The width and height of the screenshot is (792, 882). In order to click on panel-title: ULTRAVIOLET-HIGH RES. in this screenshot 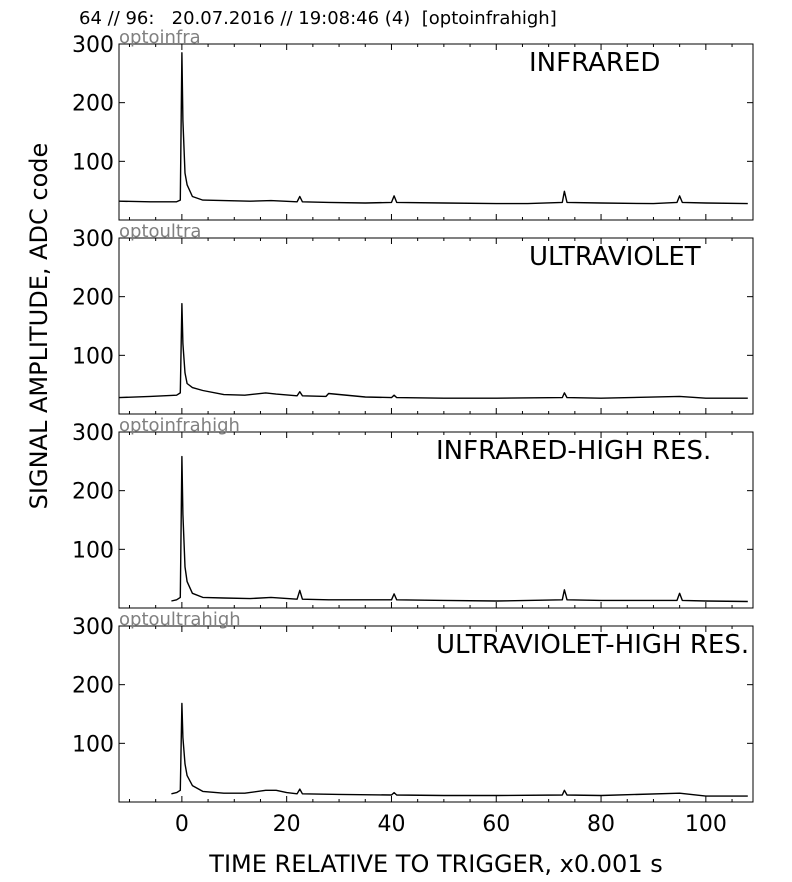, I will do `click(592, 645)`.